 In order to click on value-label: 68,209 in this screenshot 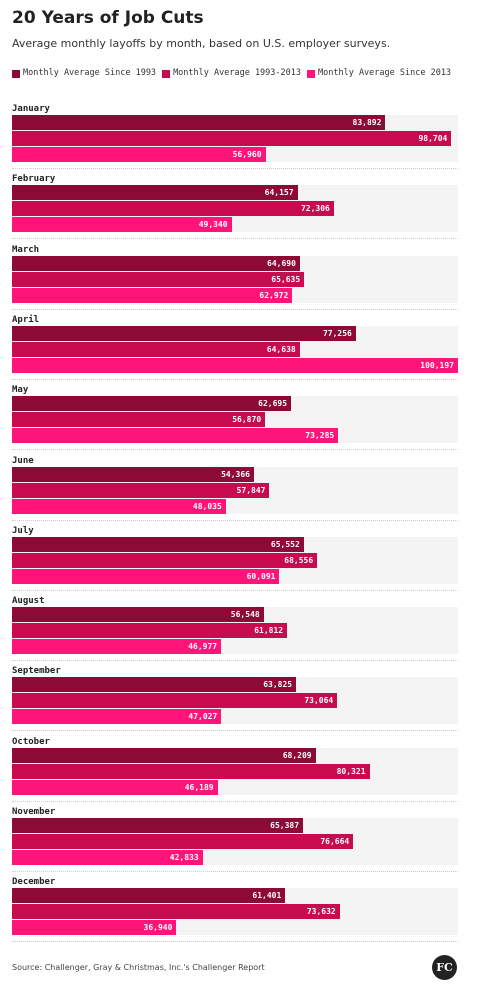, I will do `click(297, 755)`.